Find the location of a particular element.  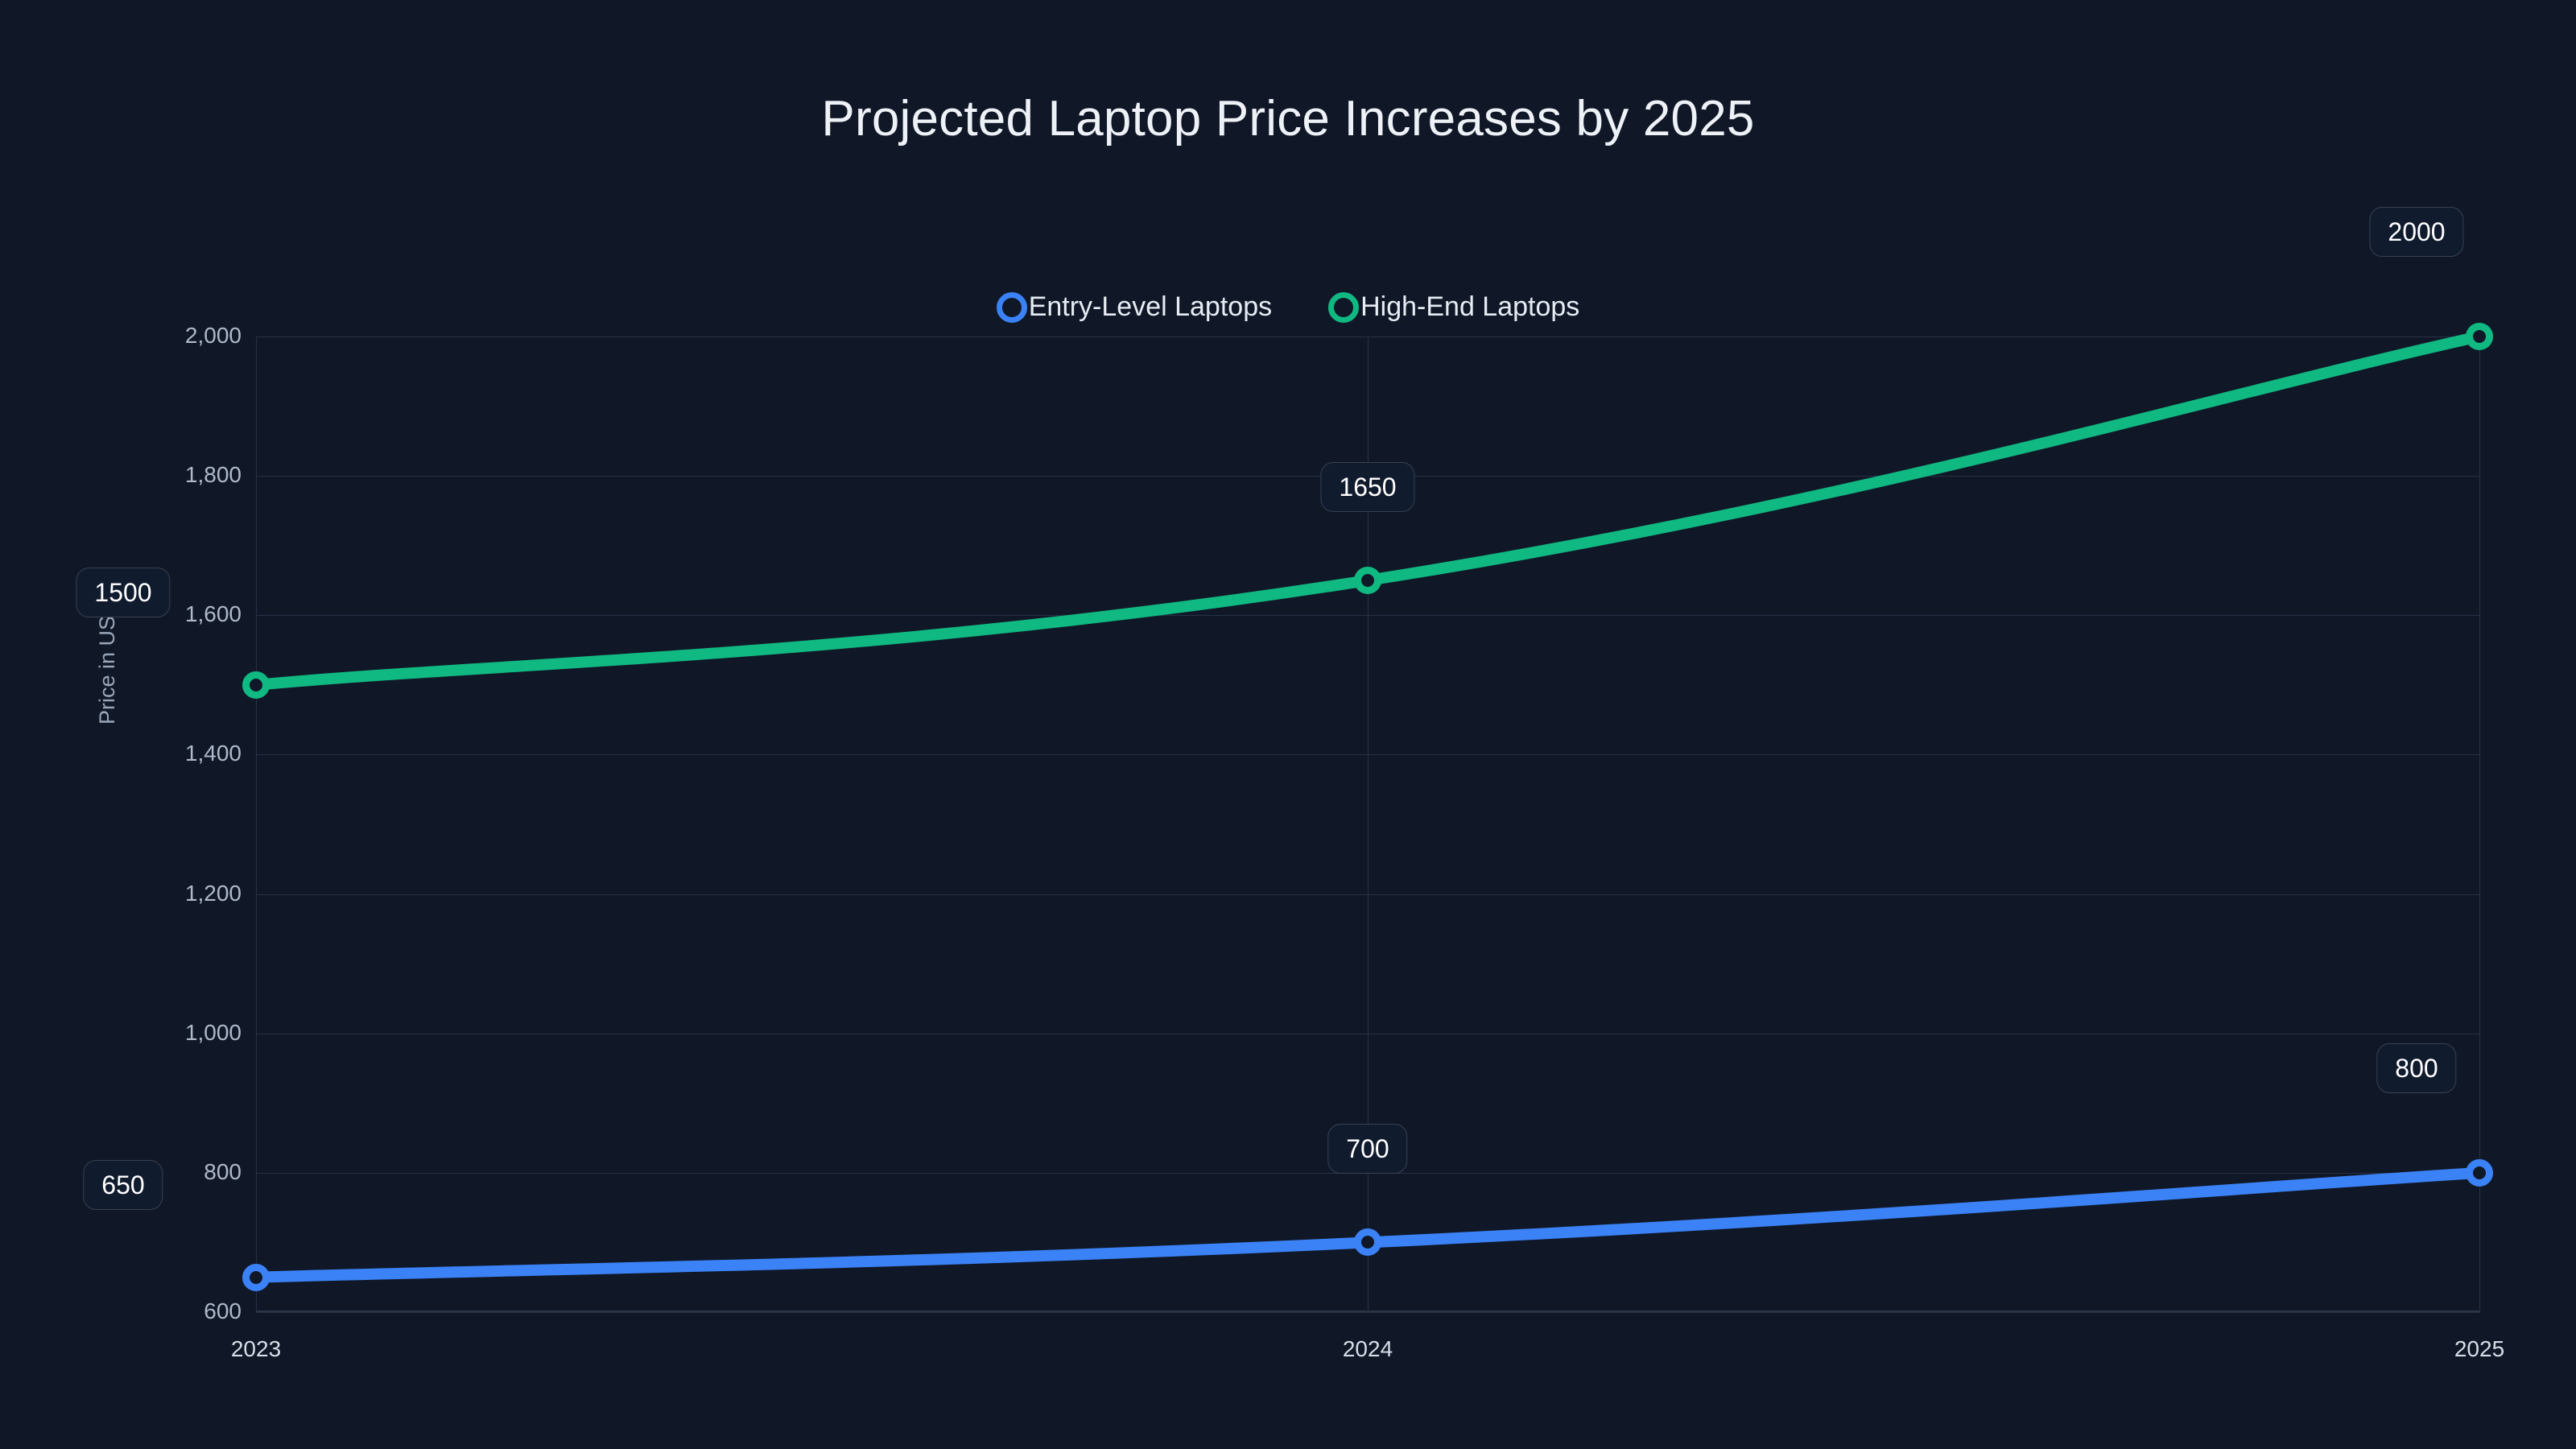

data-point-label: 2000 is located at coordinates (2416, 232).